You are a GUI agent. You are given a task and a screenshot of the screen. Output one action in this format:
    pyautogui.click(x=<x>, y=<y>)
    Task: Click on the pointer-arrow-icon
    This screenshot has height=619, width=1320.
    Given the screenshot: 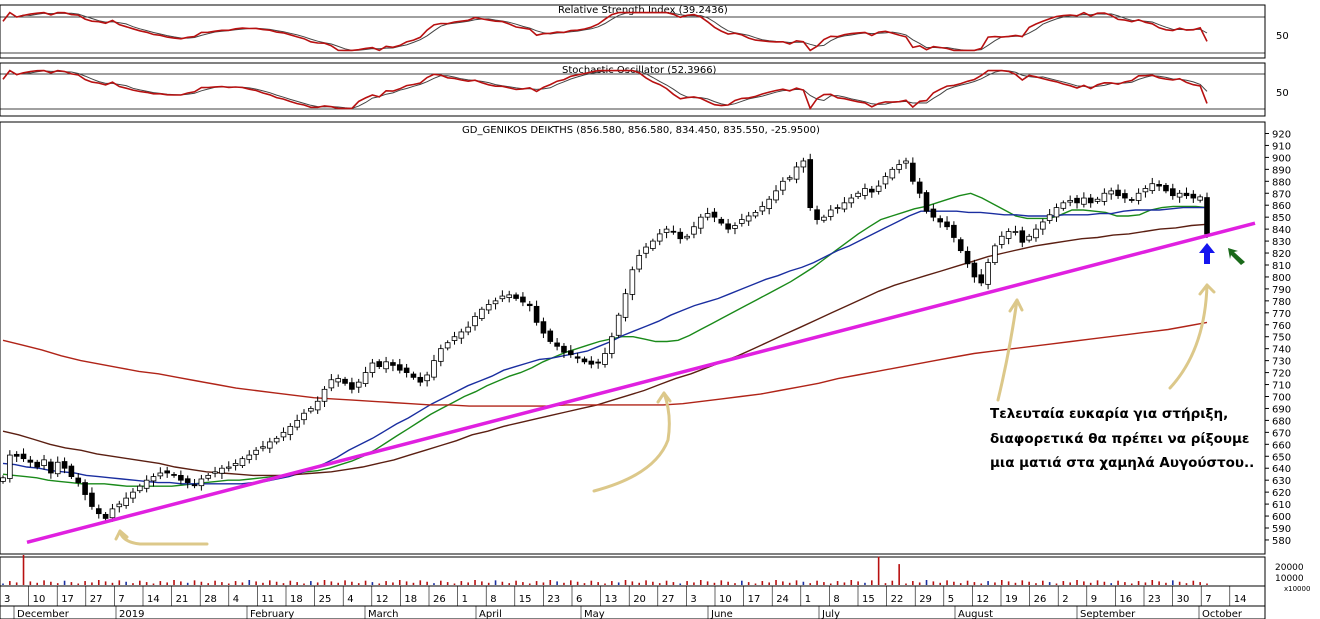 What is the action you would take?
    pyautogui.click(x=1236, y=256)
    